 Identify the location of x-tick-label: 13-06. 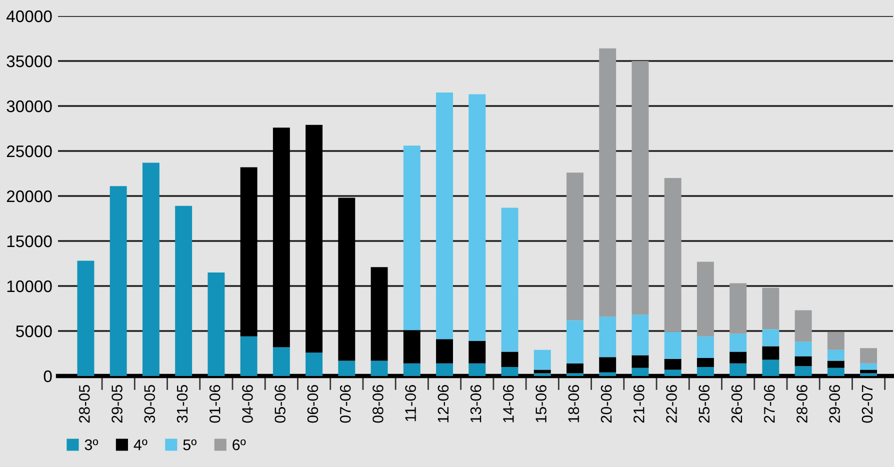
(476, 403).